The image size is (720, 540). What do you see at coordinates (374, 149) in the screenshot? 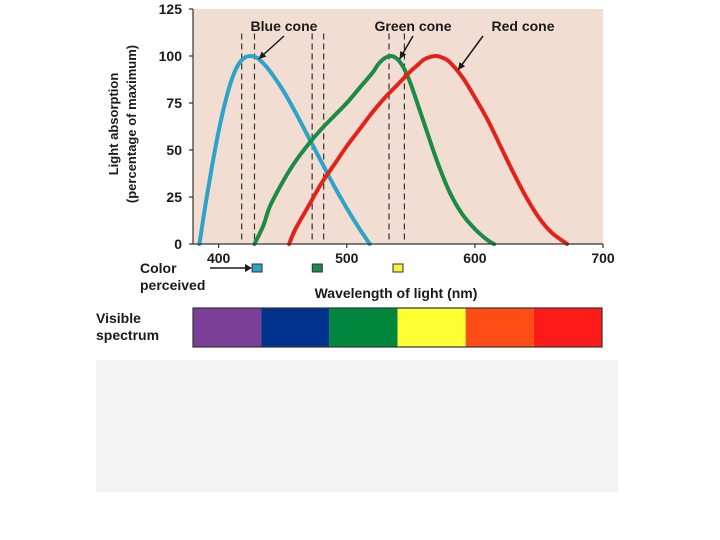
I see `series-line-green-cone` at bounding box center [374, 149].